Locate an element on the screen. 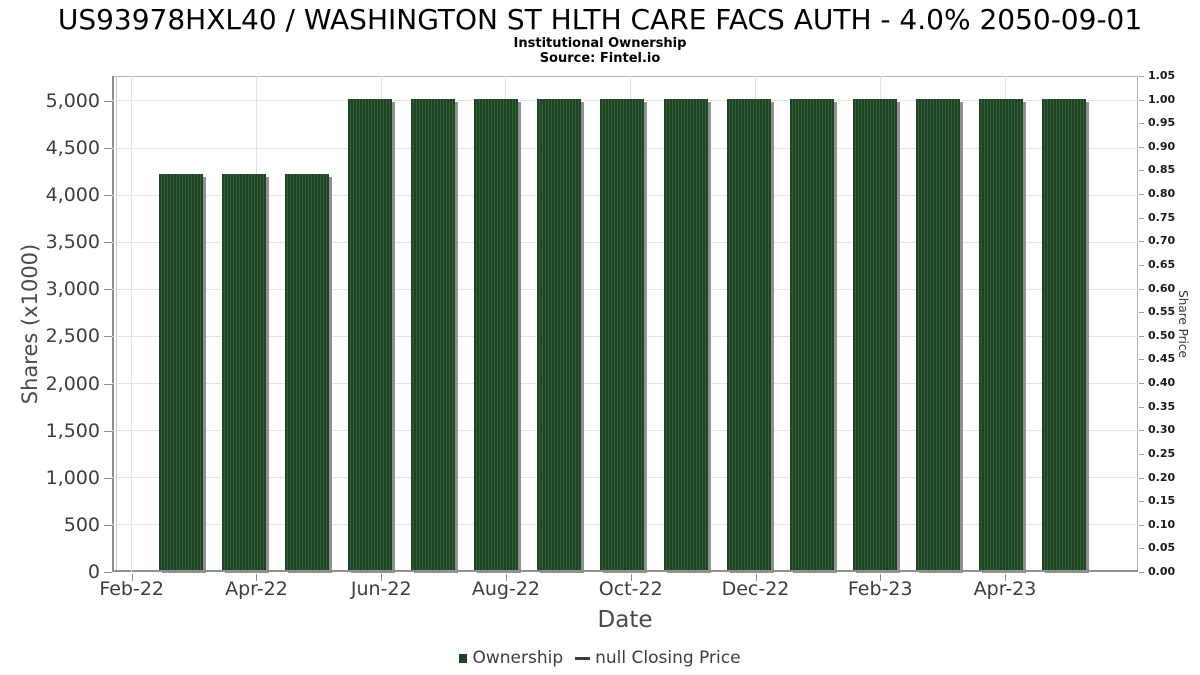 The width and height of the screenshot is (1200, 675). y2-axis-title: Share Price is located at coordinates (1183, 324).